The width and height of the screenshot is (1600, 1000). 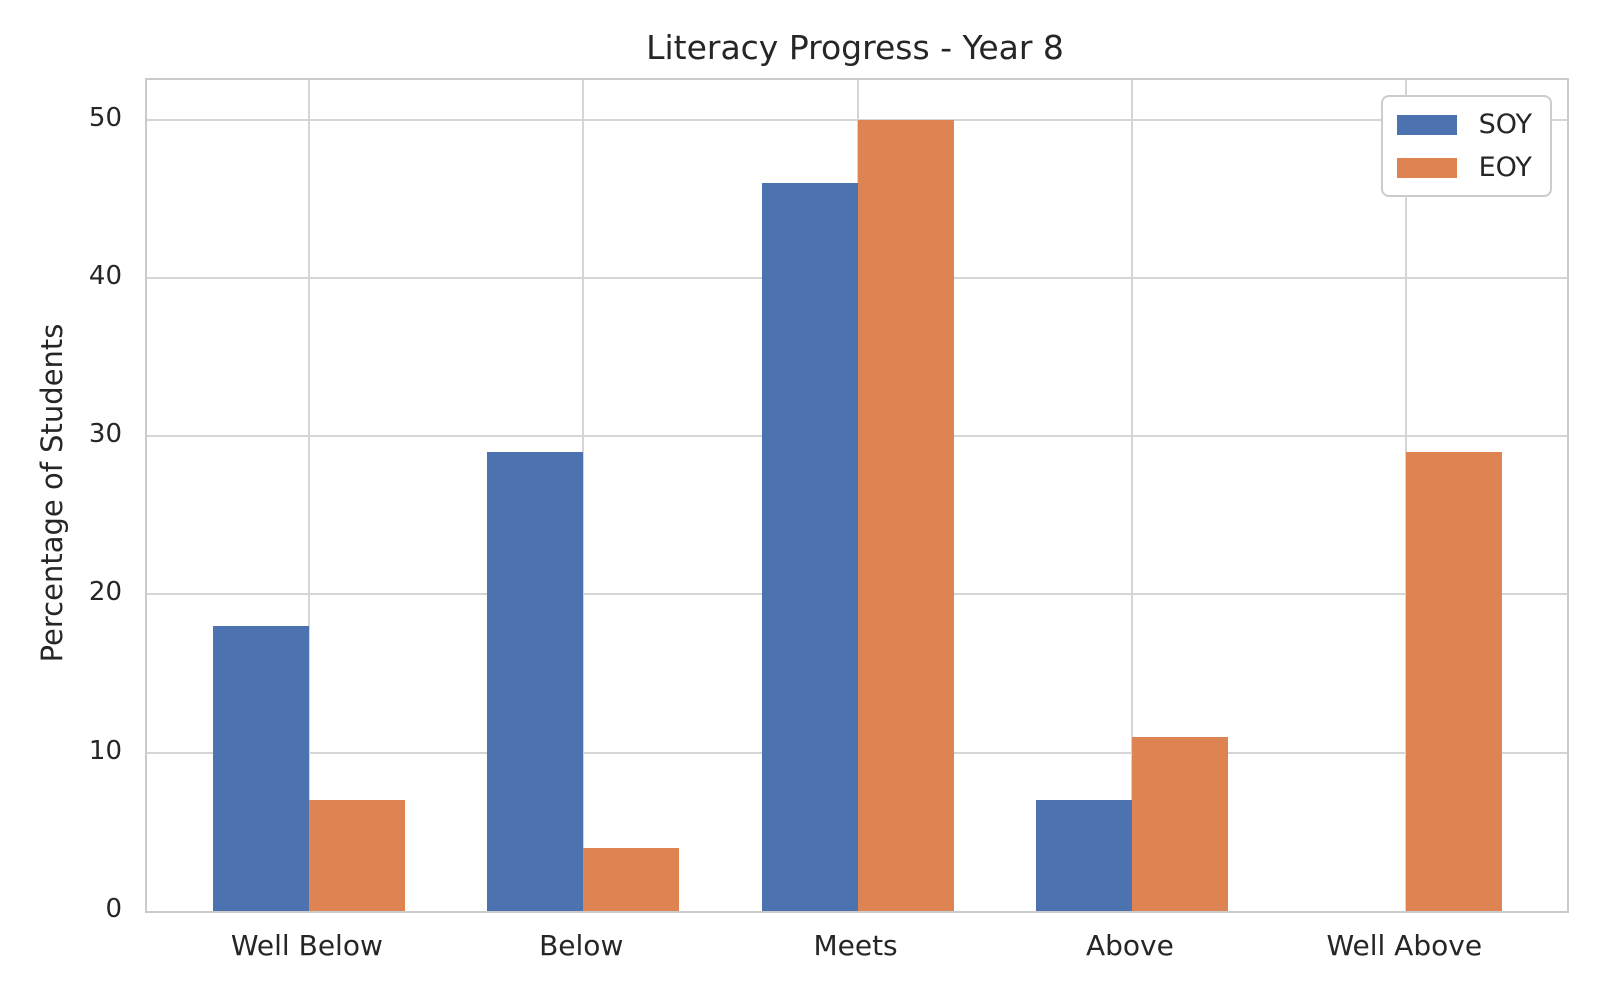 What do you see at coordinates (105, 434) in the screenshot?
I see `y-tick-label-30: 30` at bounding box center [105, 434].